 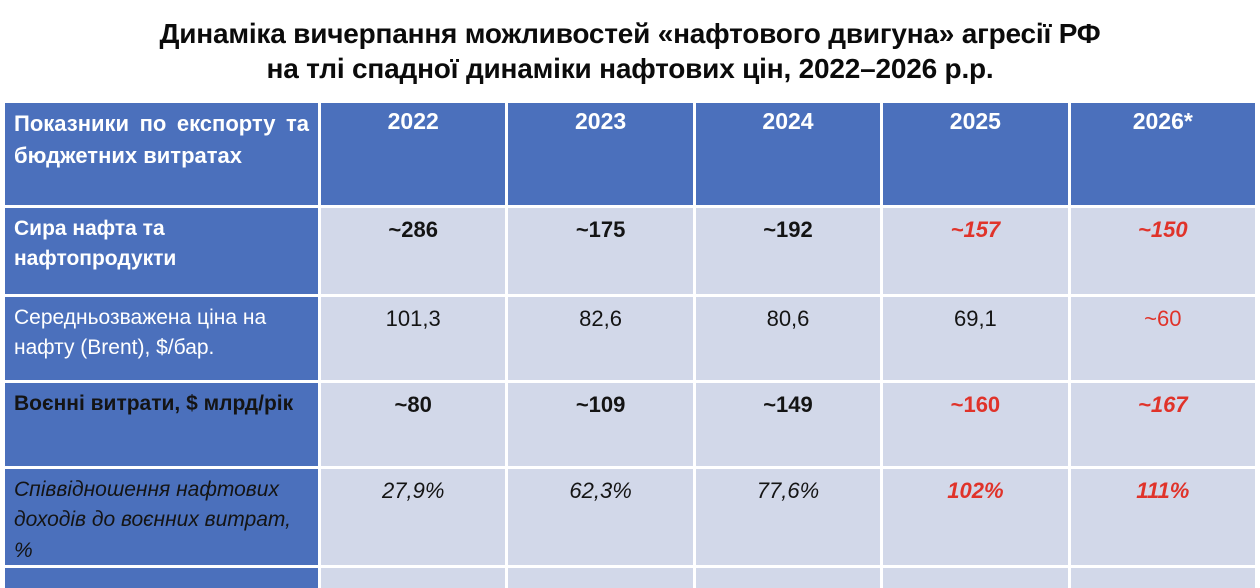 I want to click on cell-military-spending-2023: ~109, so click(x=600, y=424).